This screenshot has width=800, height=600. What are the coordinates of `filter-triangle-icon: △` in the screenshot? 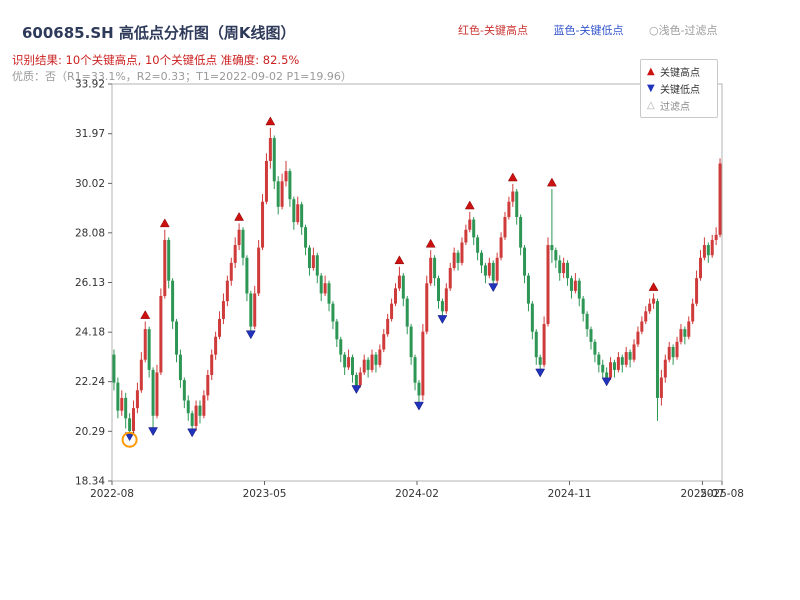 It's located at (651, 105).